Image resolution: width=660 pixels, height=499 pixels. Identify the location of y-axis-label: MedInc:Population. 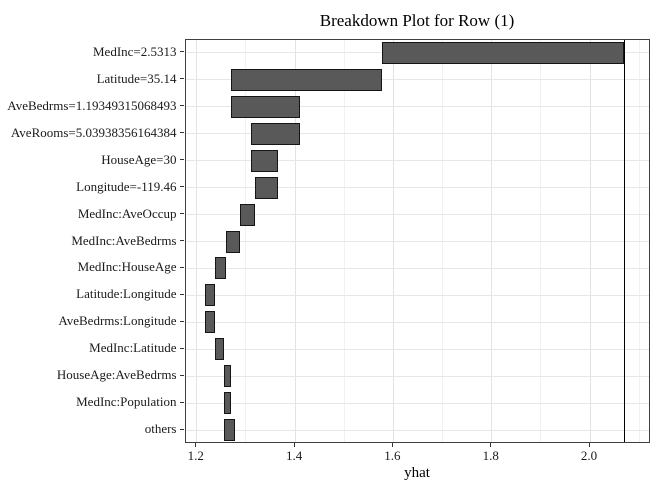
(126, 402).